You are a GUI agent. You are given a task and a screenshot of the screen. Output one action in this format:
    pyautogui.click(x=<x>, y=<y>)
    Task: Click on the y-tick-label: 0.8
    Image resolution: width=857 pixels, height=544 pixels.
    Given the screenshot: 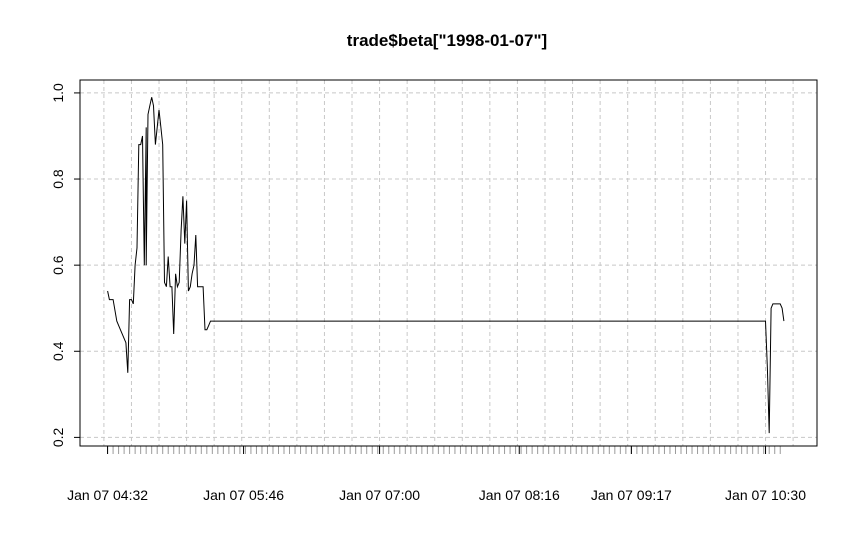 What is the action you would take?
    pyautogui.click(x=58, y=179)
    